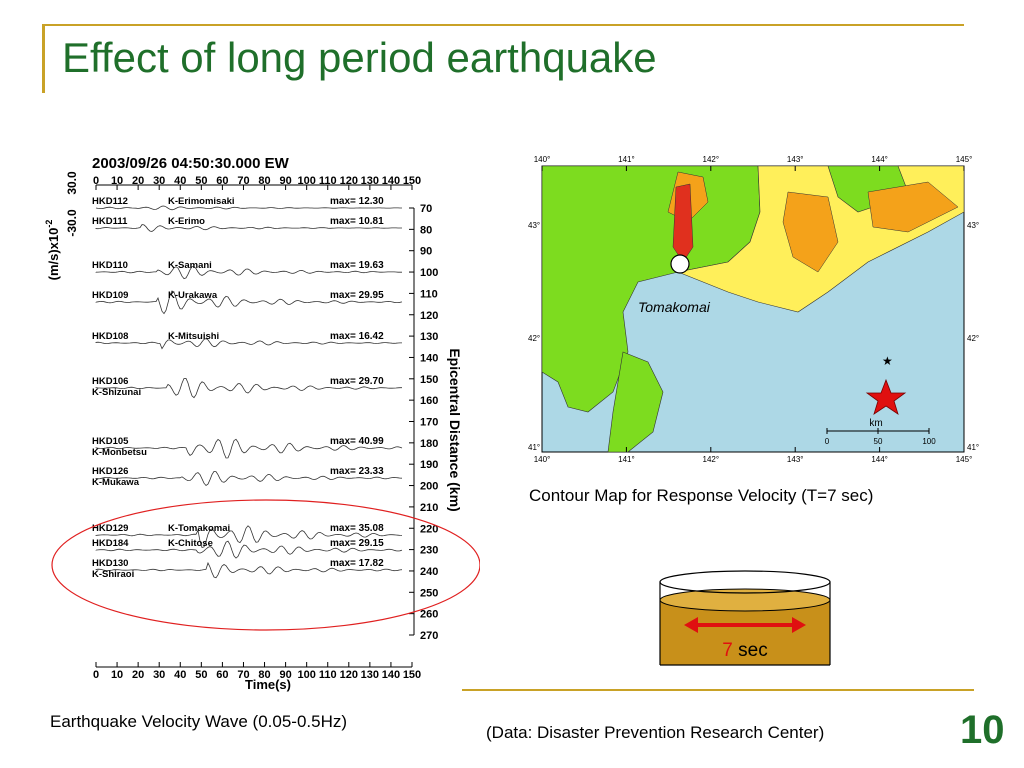  What do you see at coordinates (222, 675) in the screenshot?
I see `time-tick-label: 60` at bounding box center [222, 675].